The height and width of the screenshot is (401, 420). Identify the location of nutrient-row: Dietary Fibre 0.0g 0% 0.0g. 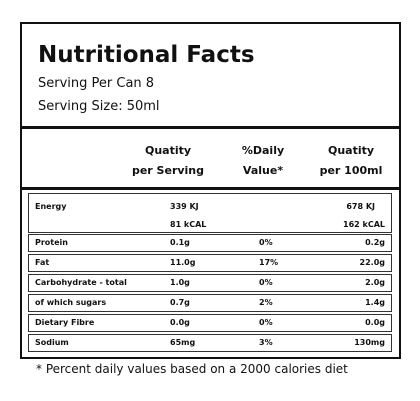
(210, 323).